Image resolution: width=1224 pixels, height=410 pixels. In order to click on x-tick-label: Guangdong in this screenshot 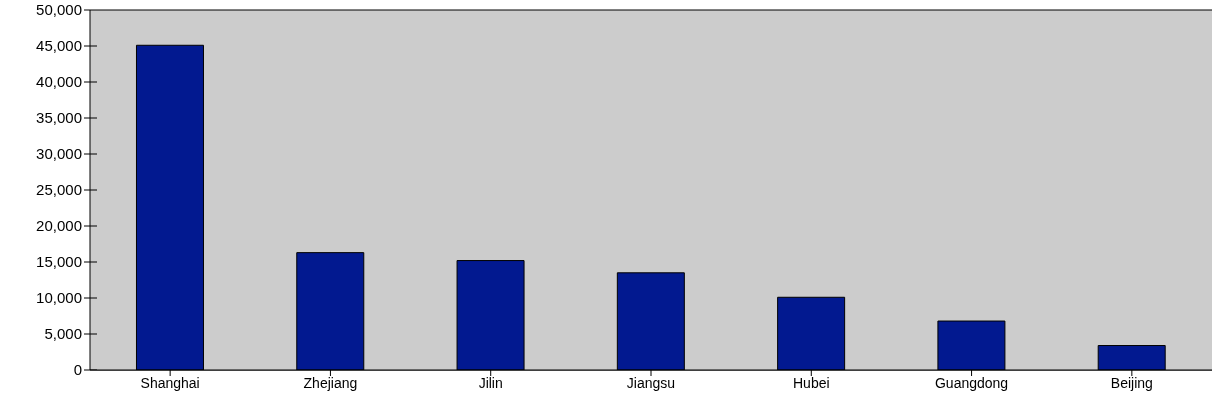, I will do `click(971, 382)`.